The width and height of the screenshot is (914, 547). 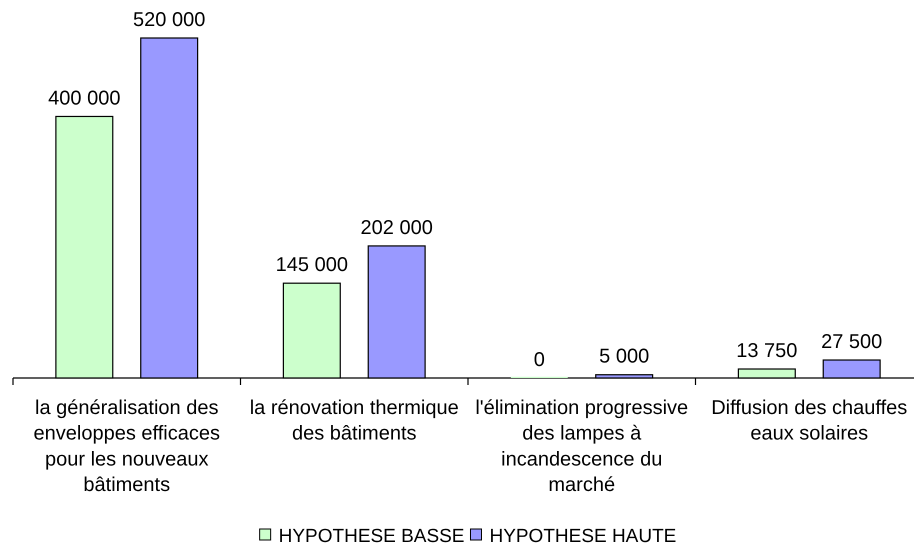 I want to click on data-label: 400 000, so click(x=84, y=98).